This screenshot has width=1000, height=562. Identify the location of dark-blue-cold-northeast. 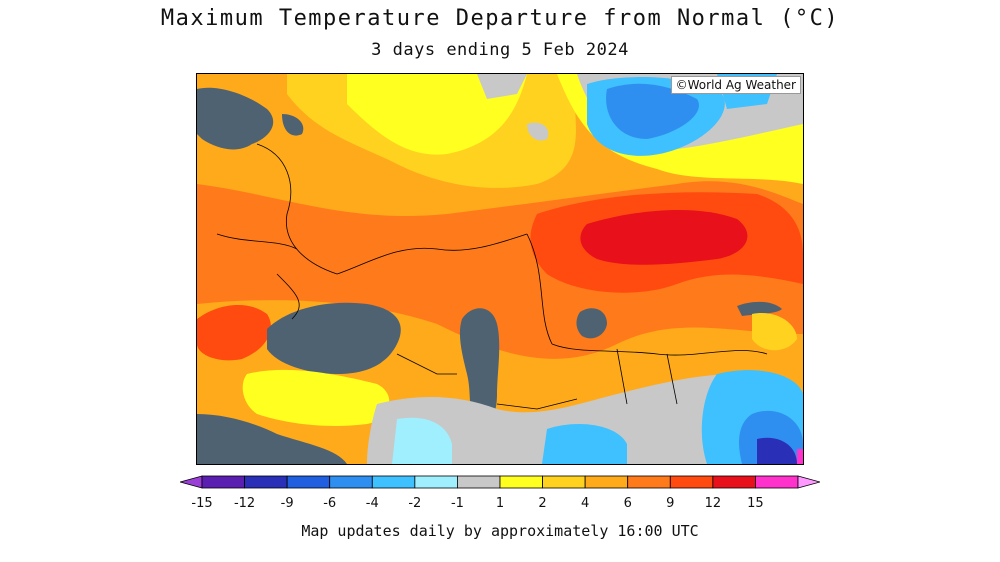
(652, 111).